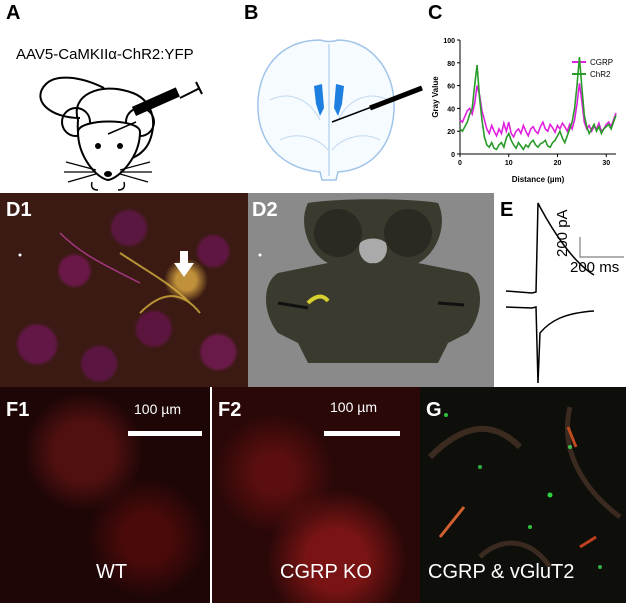 The image size is (640, 603). Describe the element at coordinates (326, 572) in the screenshot. I see `f2-caption: CGRP KO` at that location.